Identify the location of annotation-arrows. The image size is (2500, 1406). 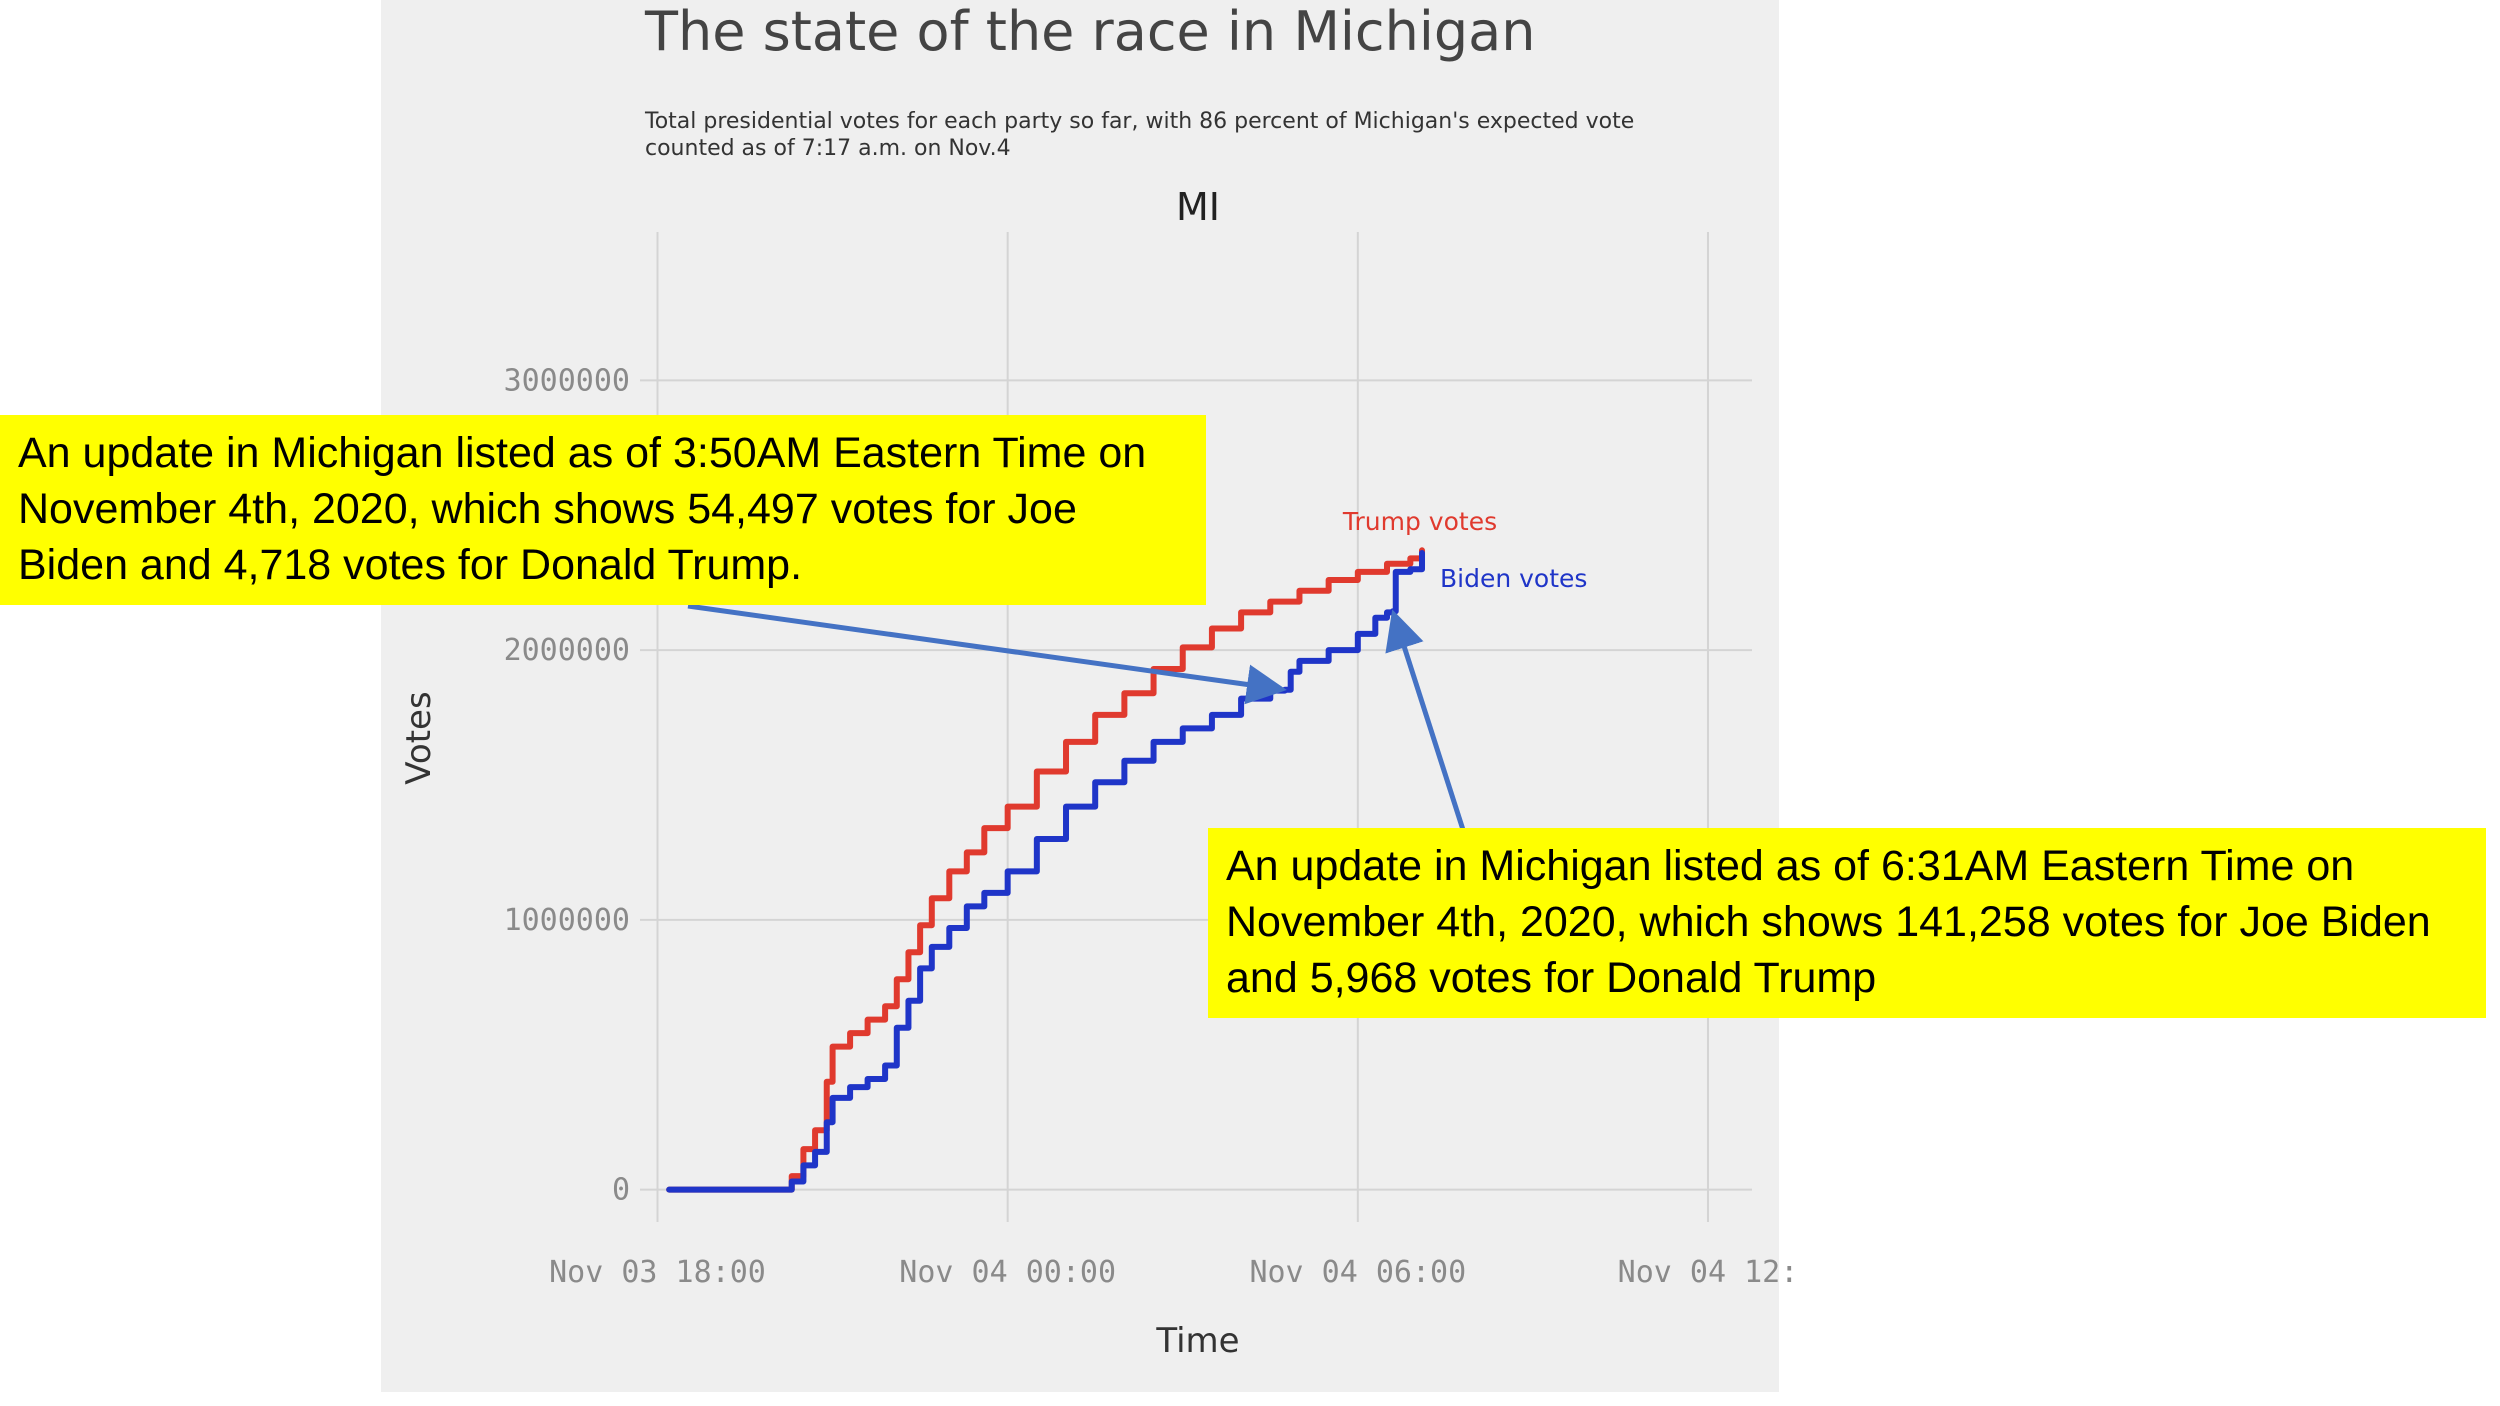
(1077, 720).